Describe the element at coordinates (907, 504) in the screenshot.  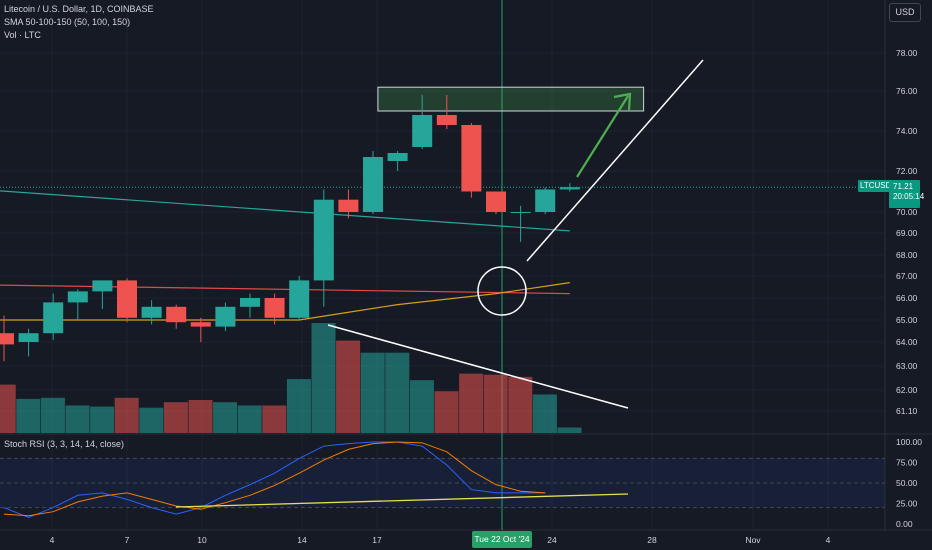
I see `rsi-tick-label: 25.00` at that location.